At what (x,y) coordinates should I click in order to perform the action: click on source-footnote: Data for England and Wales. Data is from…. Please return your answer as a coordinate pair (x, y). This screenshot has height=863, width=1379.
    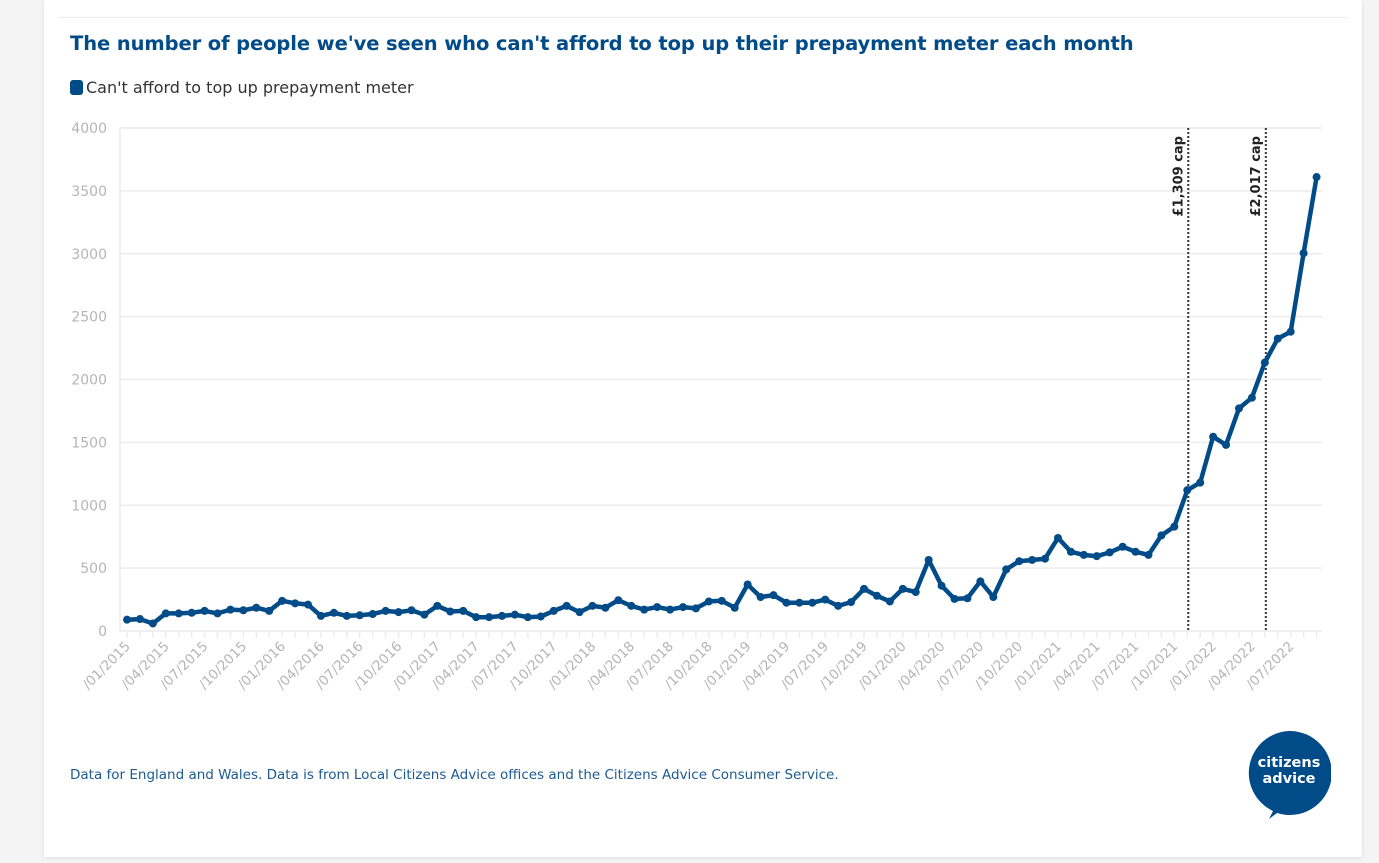
    Looking at the image, I should click on (454, 775).